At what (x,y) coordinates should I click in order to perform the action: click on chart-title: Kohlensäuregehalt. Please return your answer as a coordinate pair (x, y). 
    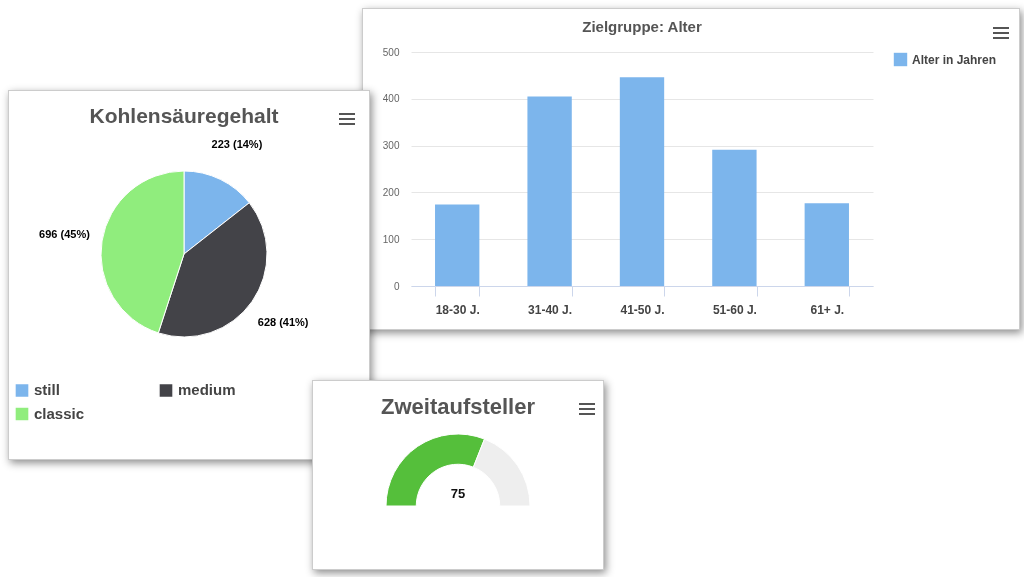
    Looking at the image, I should click on (184, 116).